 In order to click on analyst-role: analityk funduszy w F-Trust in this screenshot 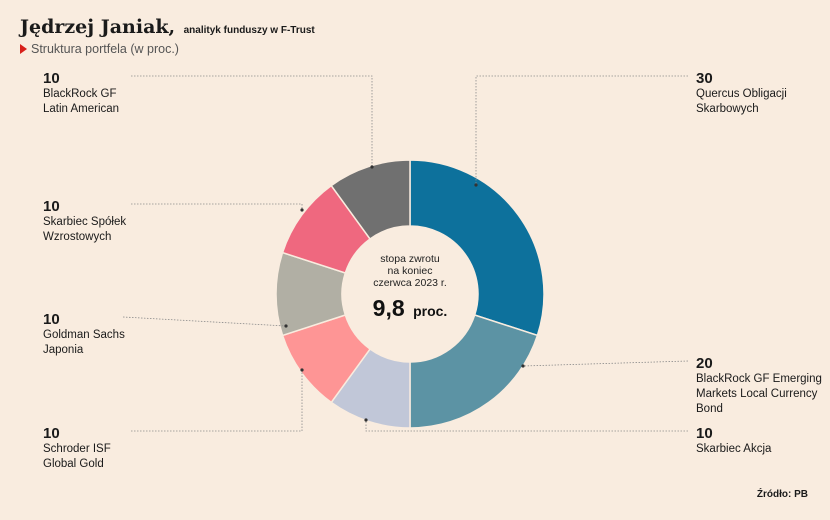, I will do `click(249, 30)`.